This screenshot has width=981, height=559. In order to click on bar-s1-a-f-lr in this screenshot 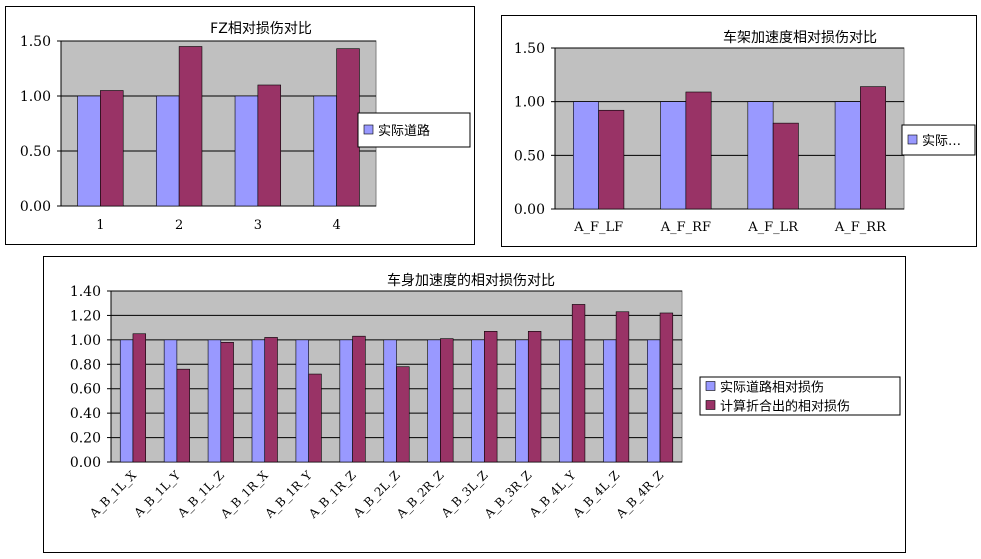, I will do `click(760, 155)`.